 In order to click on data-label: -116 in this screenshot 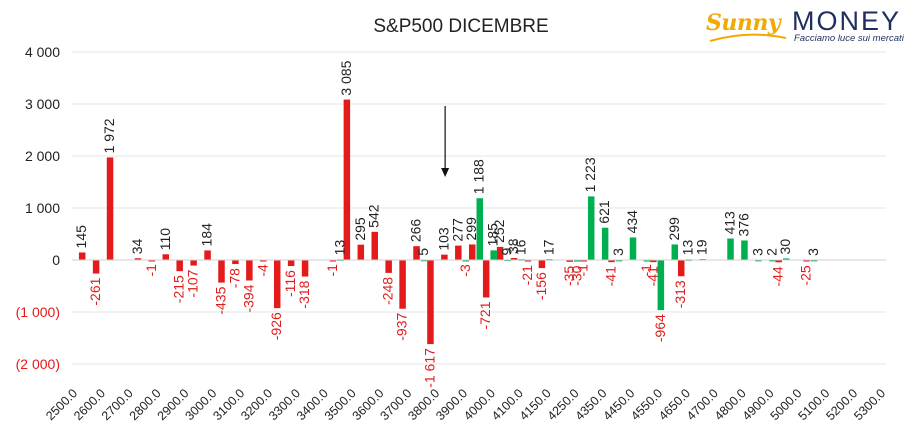, I will do `click(290, 283)`.